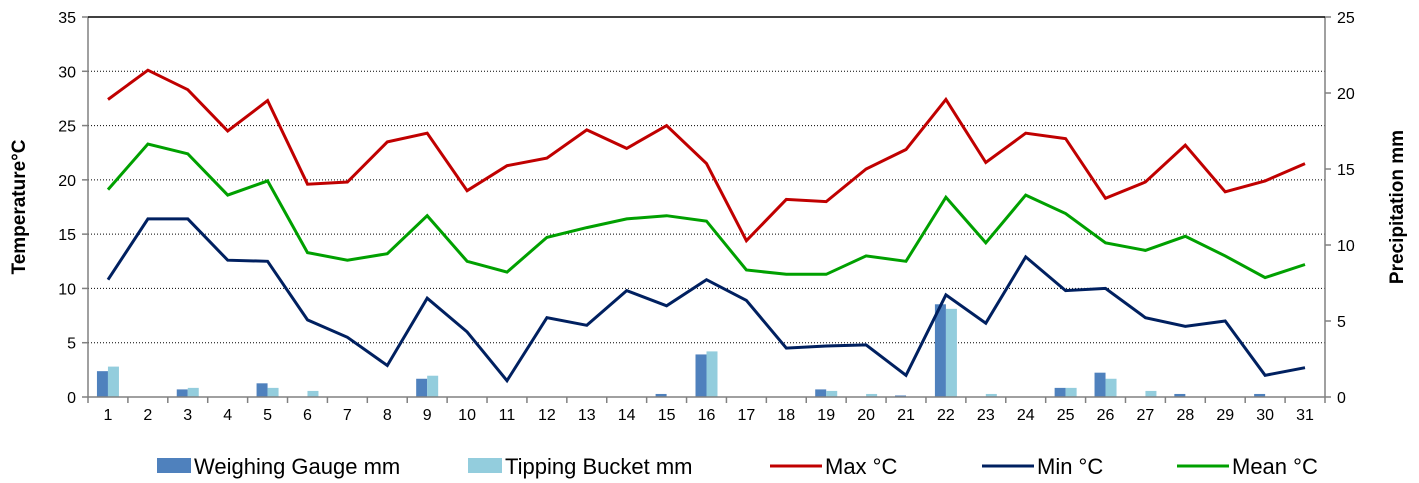 The height and width of the screenshot is (483, 1419). Describe the element at coordinates (307, 415) in the screenshot. I see `x-tick-label: 6` at that location.